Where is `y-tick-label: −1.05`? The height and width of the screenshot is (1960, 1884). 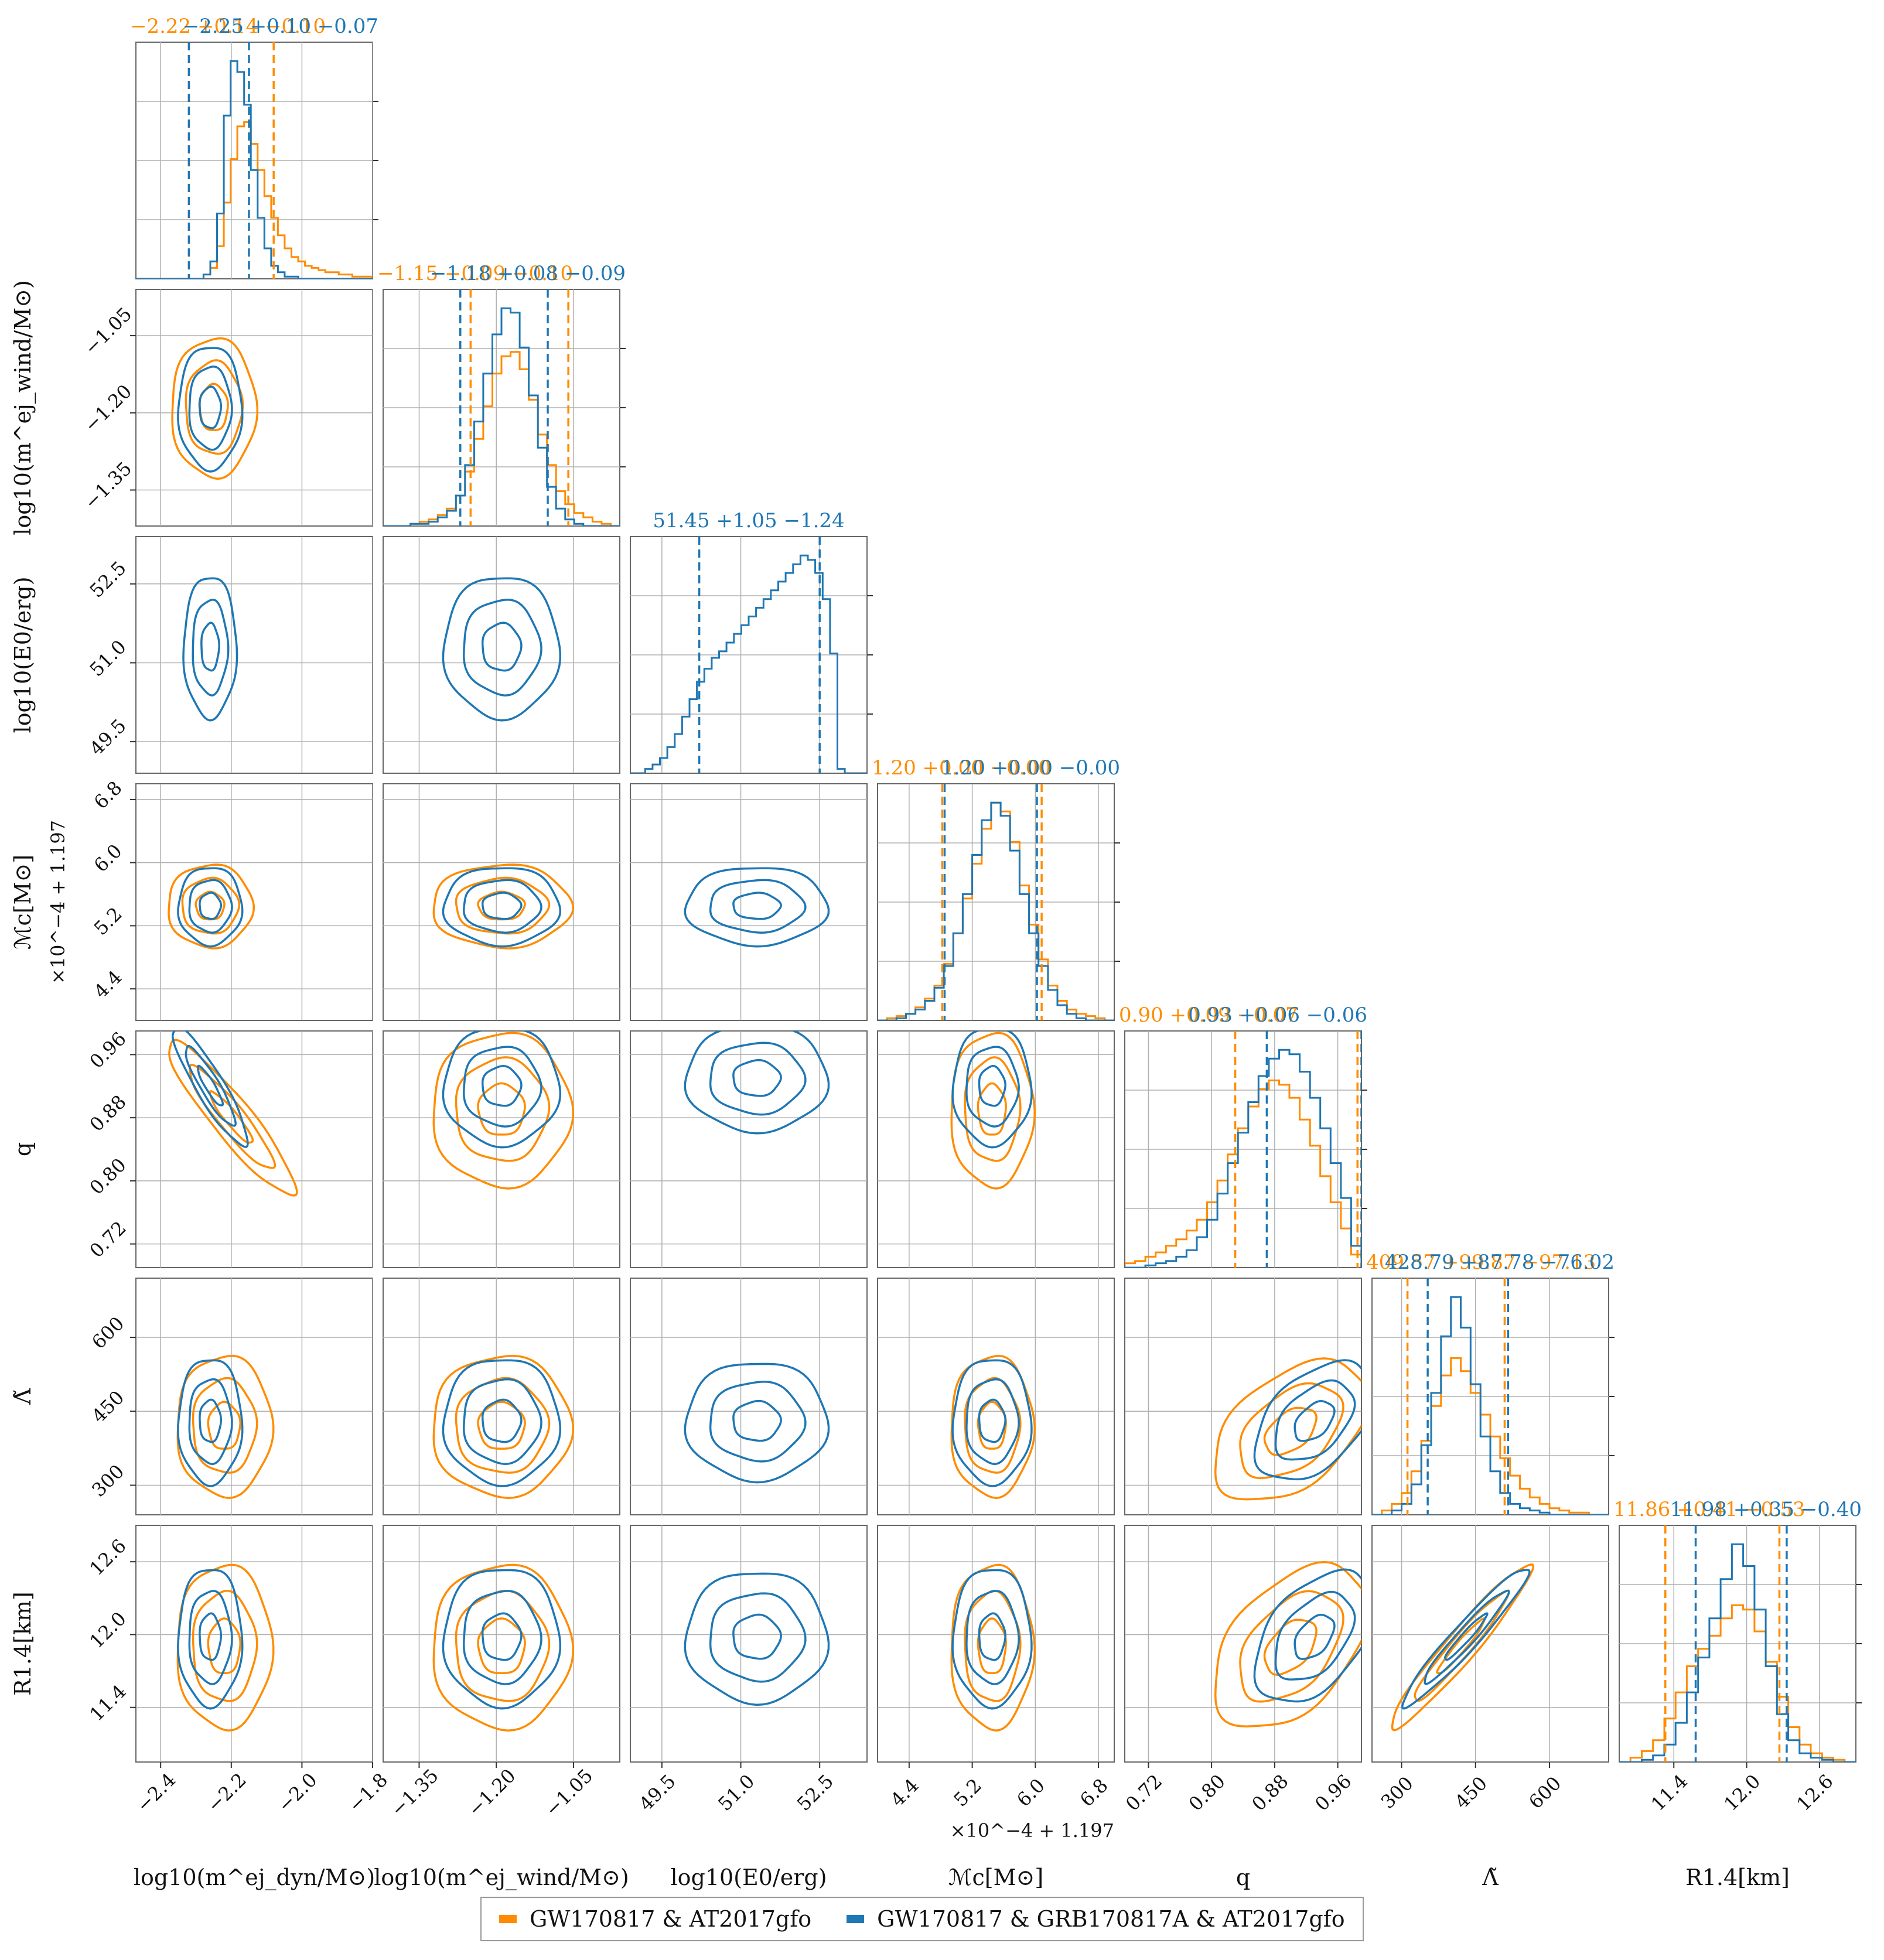
y-tick-label: −1.05 is located at coordinates (108, 331).